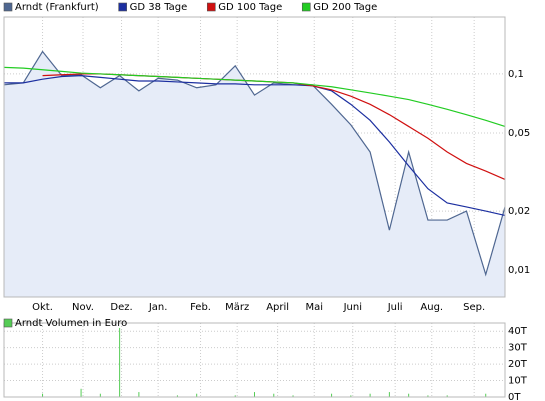 This screenshot has height=401, width=545. What do you see at coordinates (519, 133) in the screenshot?
I see `y-tick-label: 0,05` at bounding box center [519, 133].